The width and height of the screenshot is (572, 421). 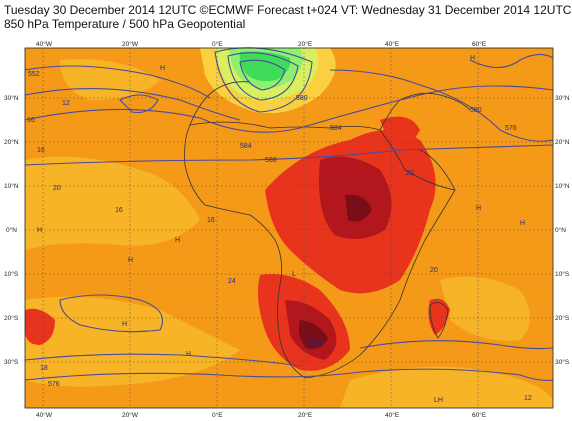 What do you see at coordinates (438, 400) in the screenshot?
I see `pressure-marker: LH` at bounding box center [438, 400].